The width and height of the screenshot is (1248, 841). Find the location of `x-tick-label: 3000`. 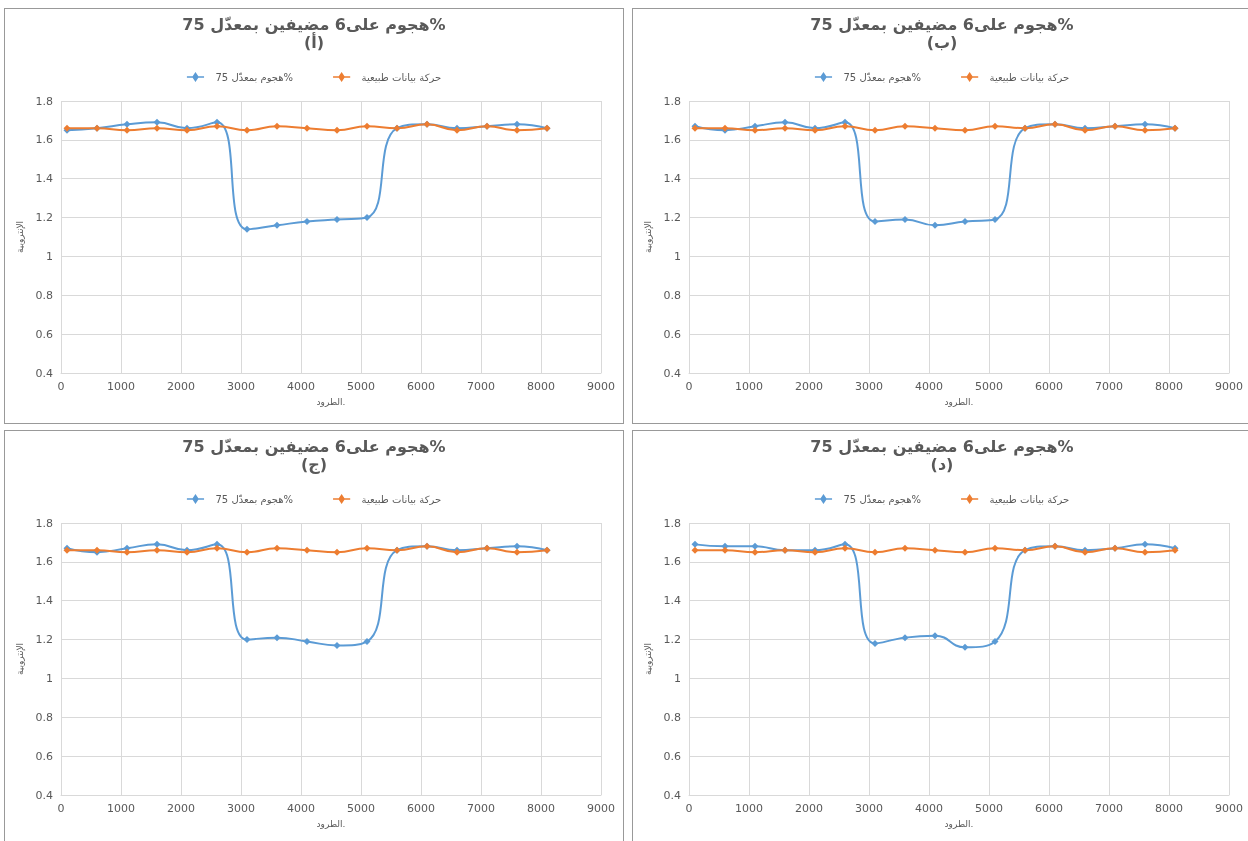

x-tick-label: 3000 is located at coordinates (241, 386).